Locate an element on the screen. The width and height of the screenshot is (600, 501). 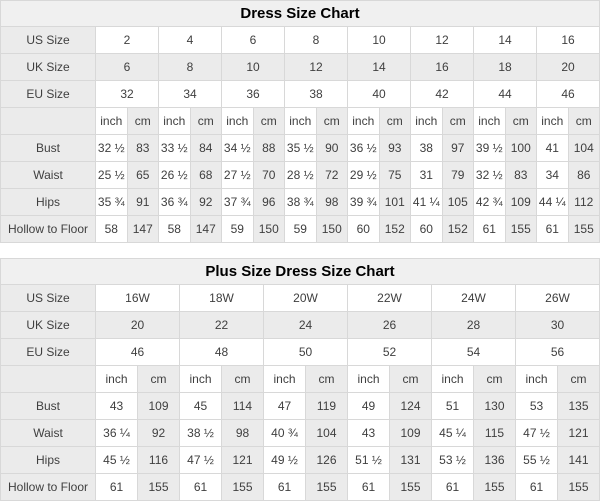
measure-cm-cell: 109 is located at coordinates (158, 406).